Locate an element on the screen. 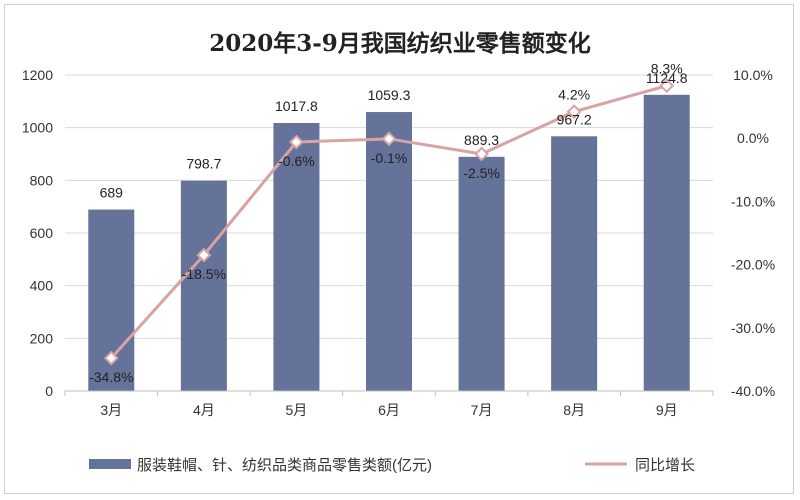  x-axis-tick-label: 4月 is located at coordinates (204, 410).